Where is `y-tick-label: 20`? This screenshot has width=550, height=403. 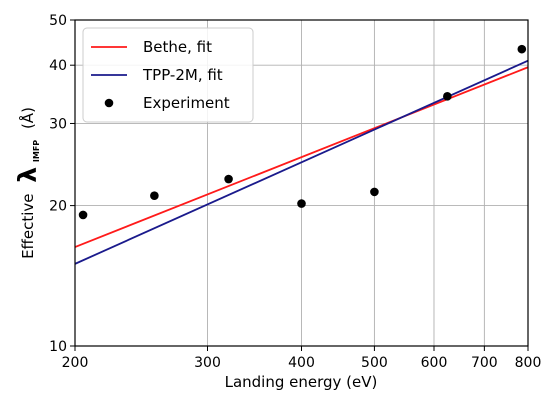 y-tick-label: 20 is located at coordinates (58, 207).